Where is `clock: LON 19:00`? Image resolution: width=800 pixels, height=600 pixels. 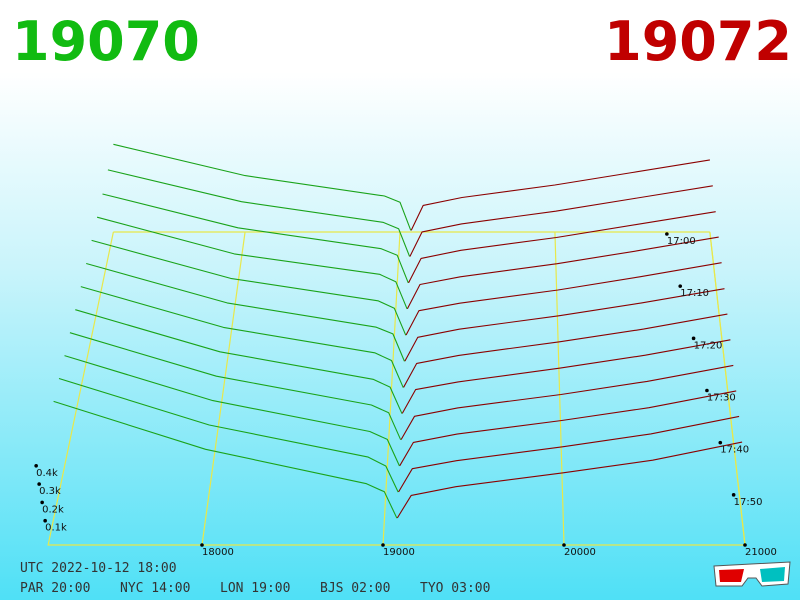
clock: LON 19:00 is located at coordinates (255, 588).